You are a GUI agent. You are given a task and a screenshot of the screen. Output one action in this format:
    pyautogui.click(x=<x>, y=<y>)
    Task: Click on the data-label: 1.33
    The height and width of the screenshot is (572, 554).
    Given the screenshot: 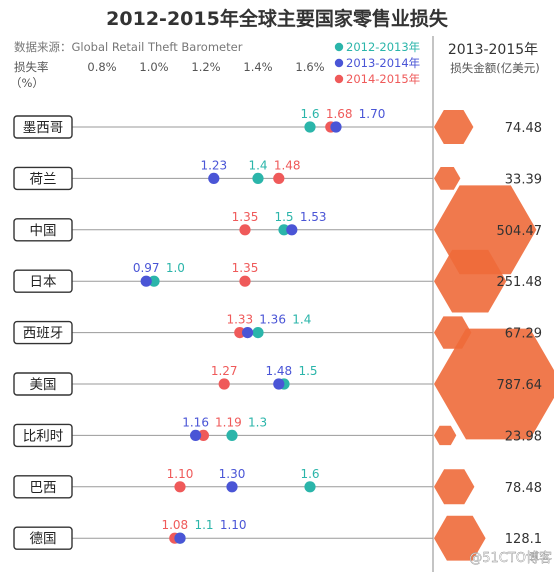 What is the action you would take?
    pyautogui.click(x=239, y=320)
    